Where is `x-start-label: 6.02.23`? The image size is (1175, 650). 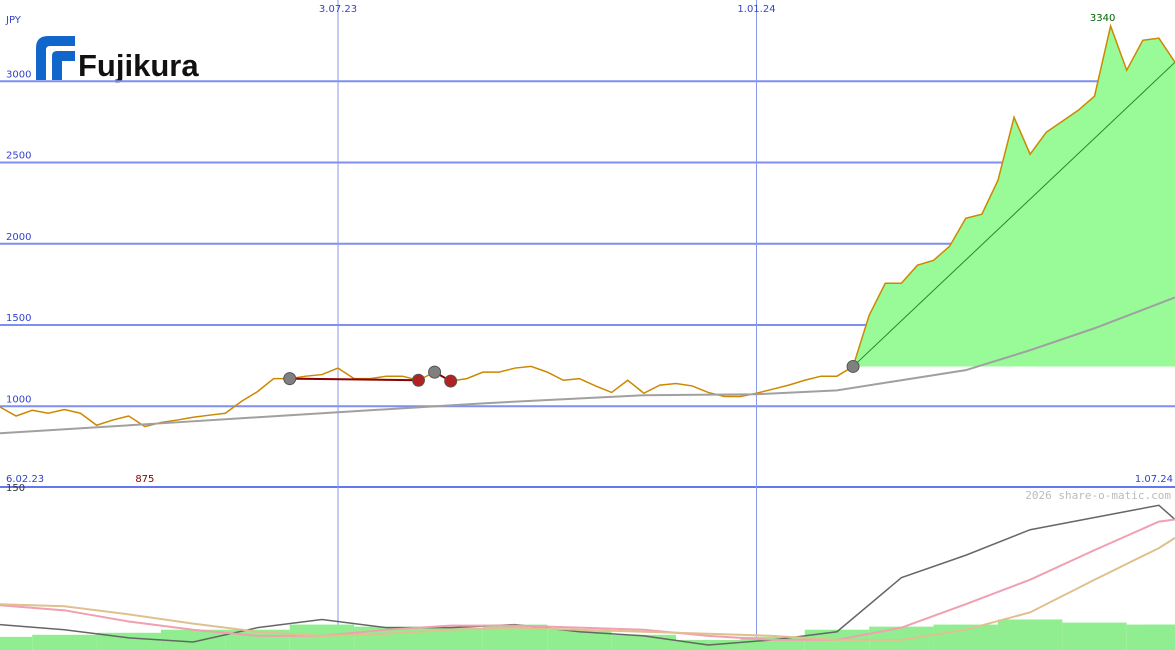
x-start-label: 6.02.23 is located at coordinates (25, 479).